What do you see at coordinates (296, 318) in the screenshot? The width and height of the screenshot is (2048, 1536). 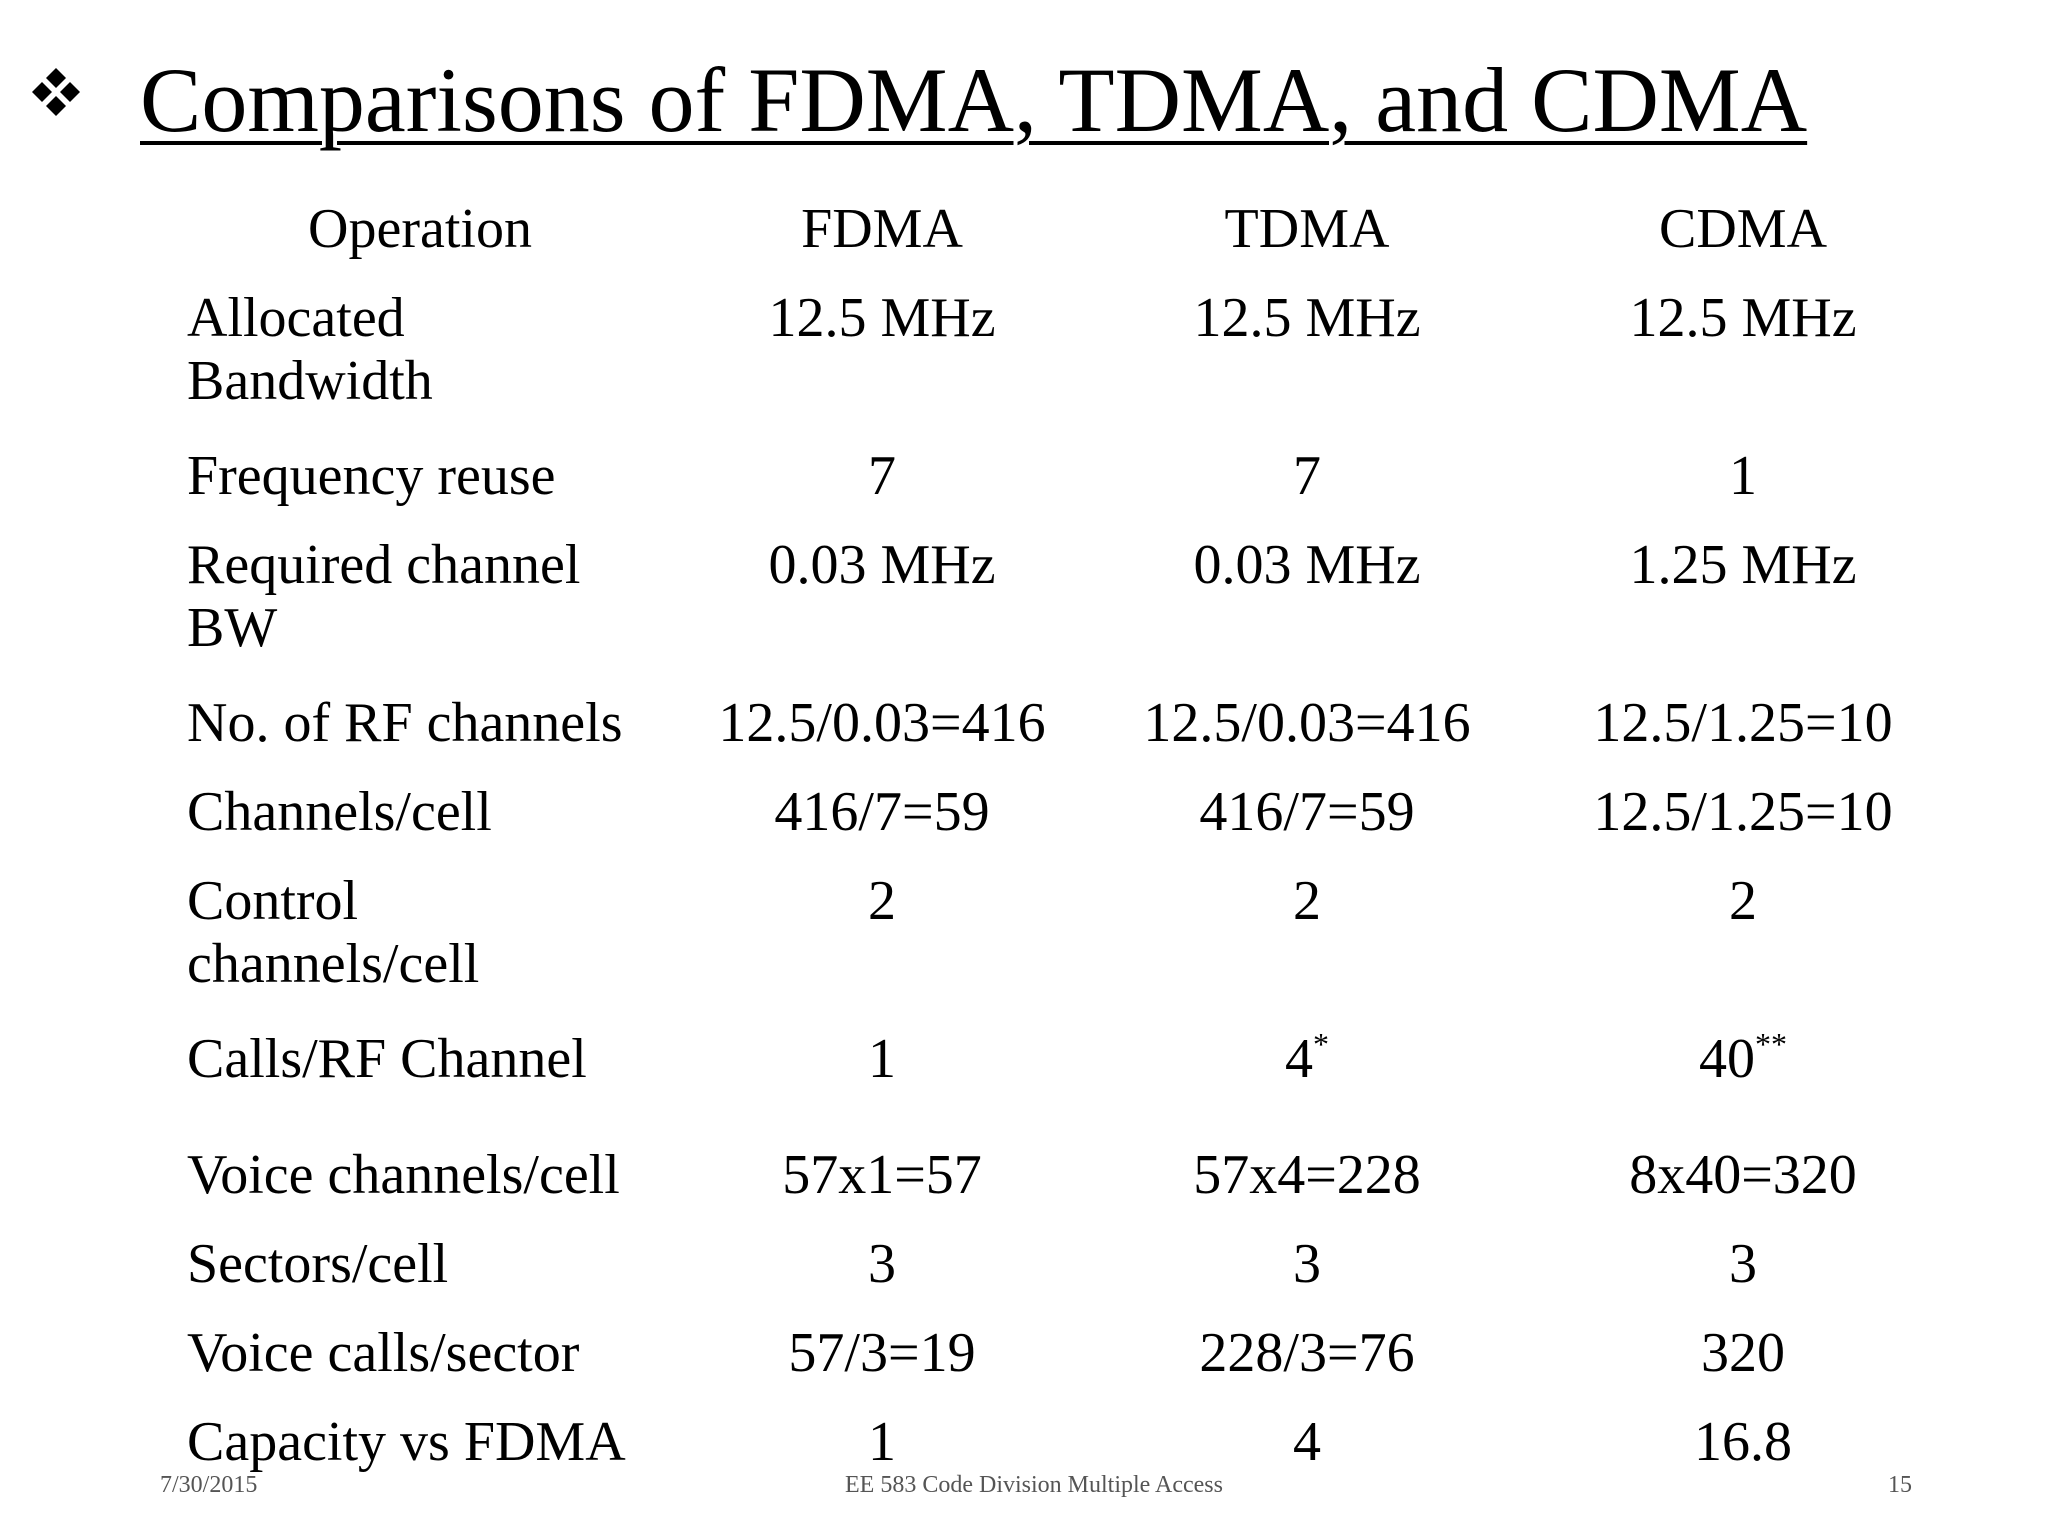 I see `row-label-line: Allocated` at bounding box center [296, 318].